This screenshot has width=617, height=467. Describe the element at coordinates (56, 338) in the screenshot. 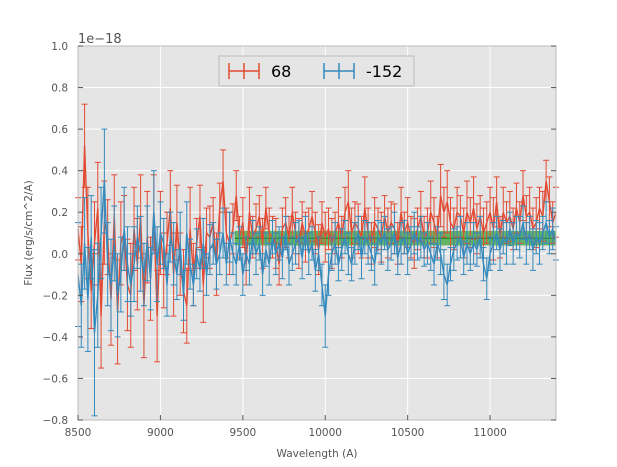

I see `y-tick-label: −0.4` at that location.